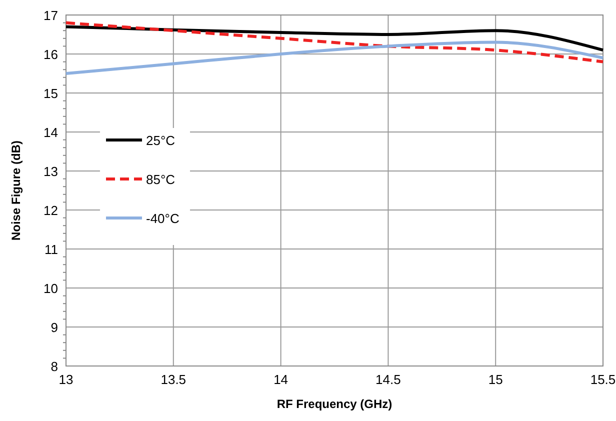 This screenshot has width=616, height=421. I want to click on x-tick-label: 14.5, so click(388, 379).